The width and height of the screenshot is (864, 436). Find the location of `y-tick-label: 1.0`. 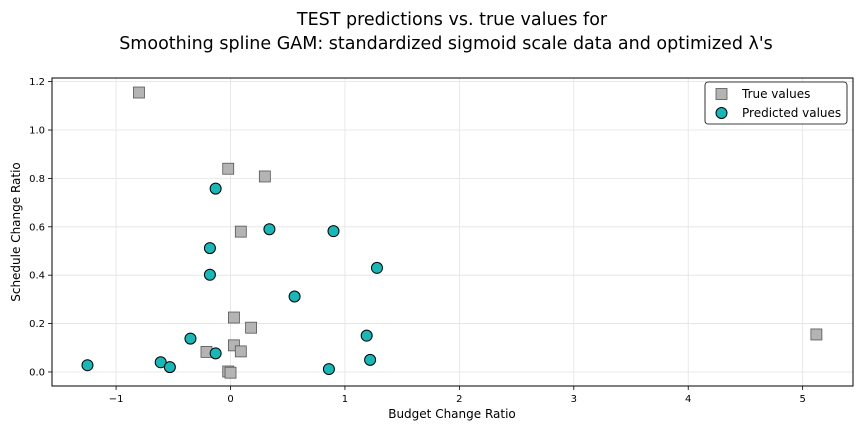

y-tick-label: 1.0 is located at coordinates (37, 131).